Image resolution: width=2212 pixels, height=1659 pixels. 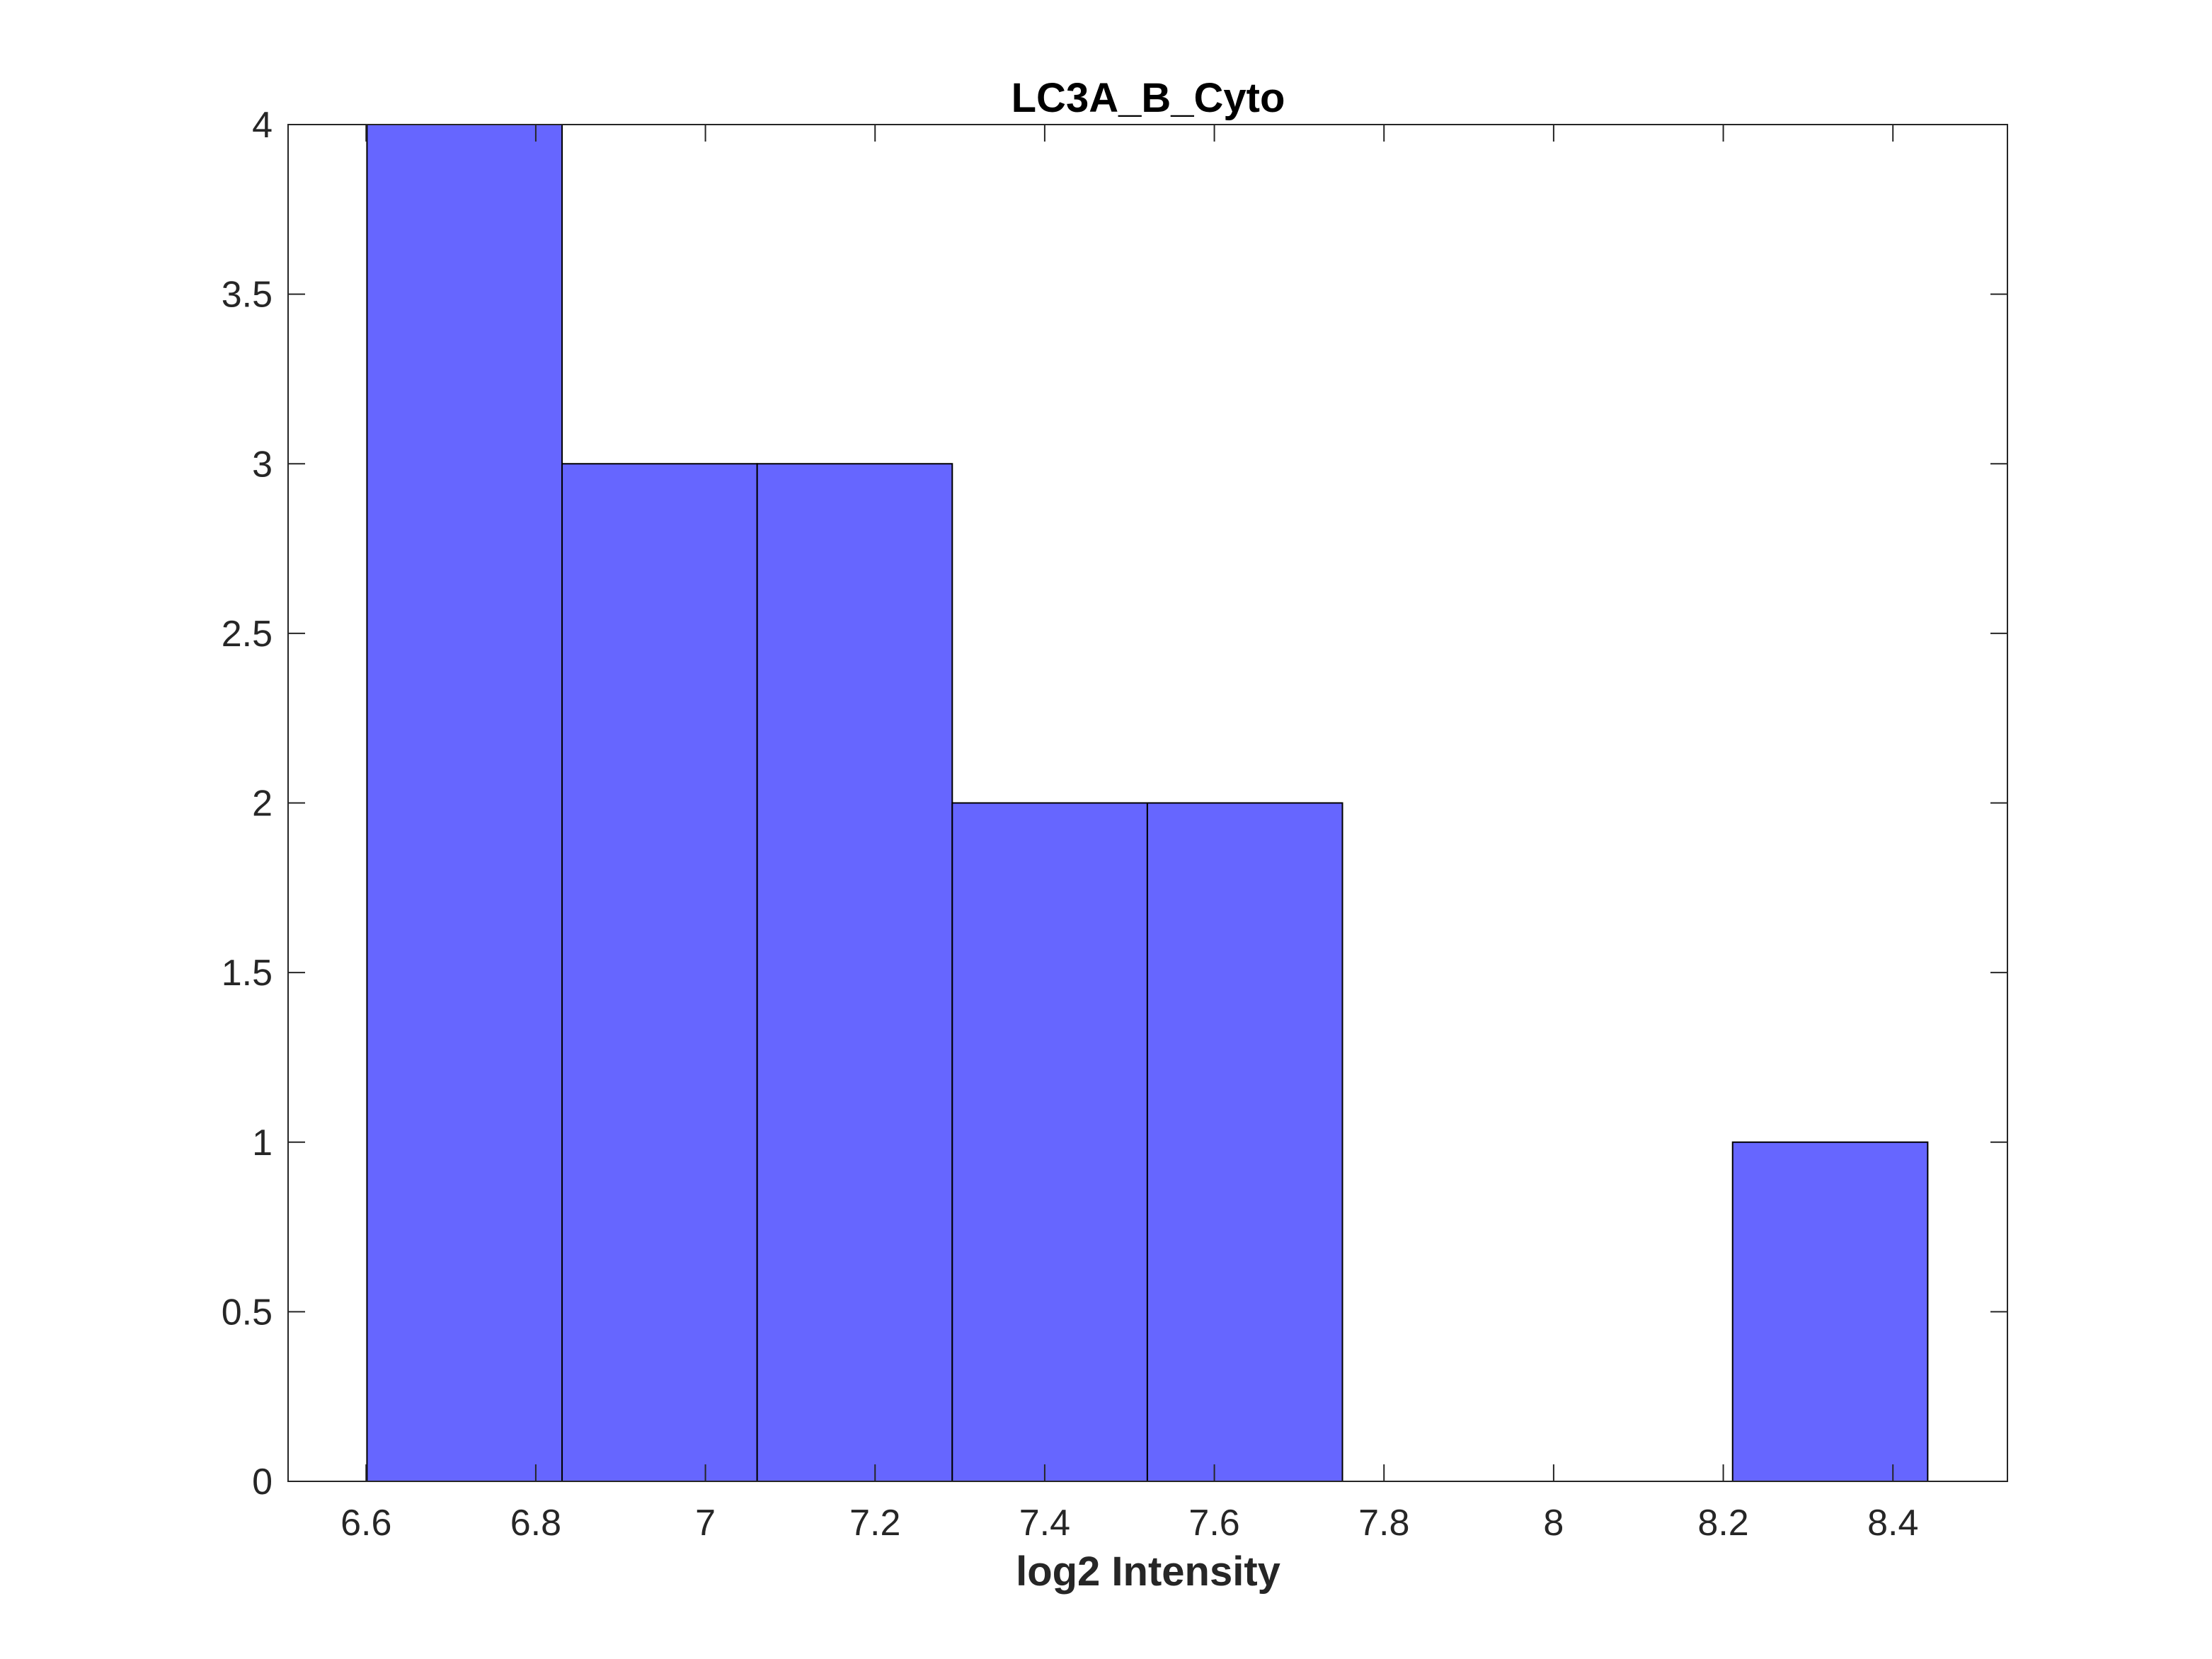 I want to click on x-tick-label: 7.6, so click(x=1213, y=1523).